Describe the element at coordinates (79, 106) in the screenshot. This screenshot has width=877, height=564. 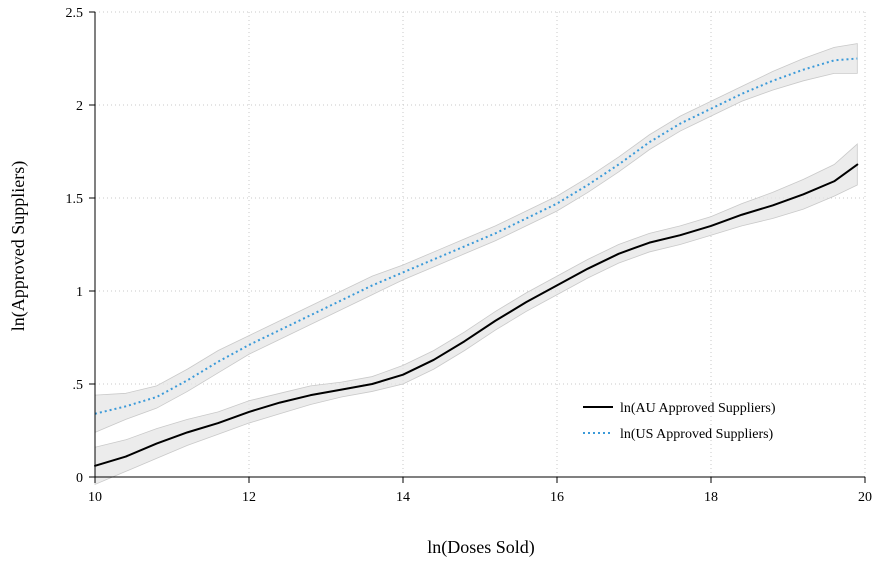
I see `y-tick-label: 2` at that location.